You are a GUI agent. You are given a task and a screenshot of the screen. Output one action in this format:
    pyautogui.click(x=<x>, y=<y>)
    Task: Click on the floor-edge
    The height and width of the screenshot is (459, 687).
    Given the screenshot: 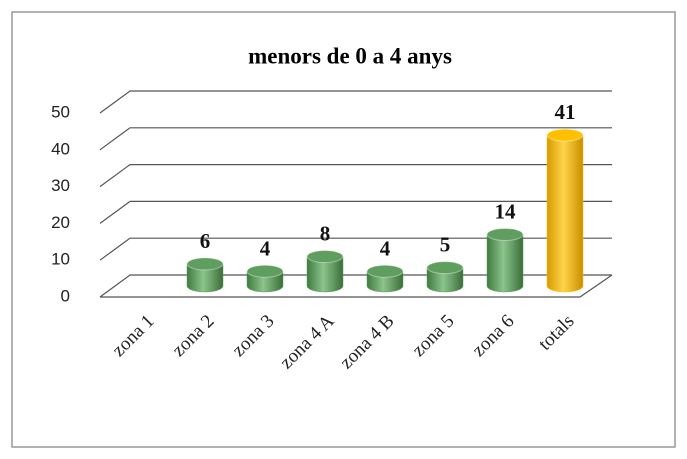 What is the action you would take?
    pyautogui.click(x=356, y=286)
    